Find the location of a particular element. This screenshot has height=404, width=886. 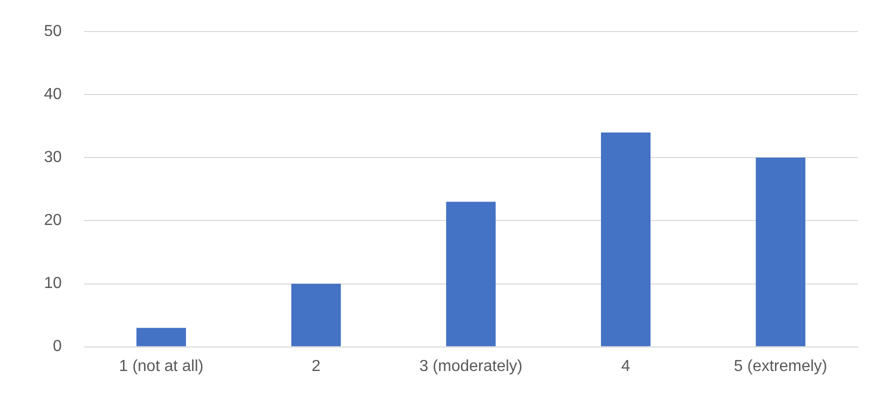

x-tick-label: 3 (moderately) is located at coordinates (470, 366).